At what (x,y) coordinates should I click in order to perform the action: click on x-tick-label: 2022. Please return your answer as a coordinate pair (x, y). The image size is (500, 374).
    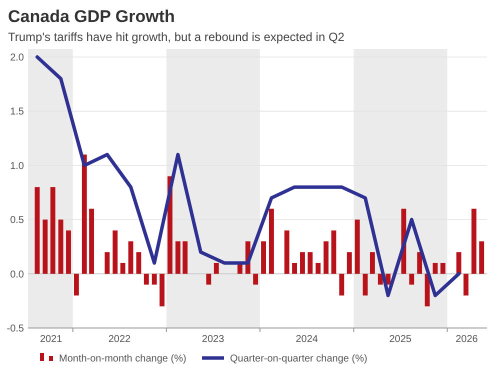
    Looking at the image, I should click on (120, 339).